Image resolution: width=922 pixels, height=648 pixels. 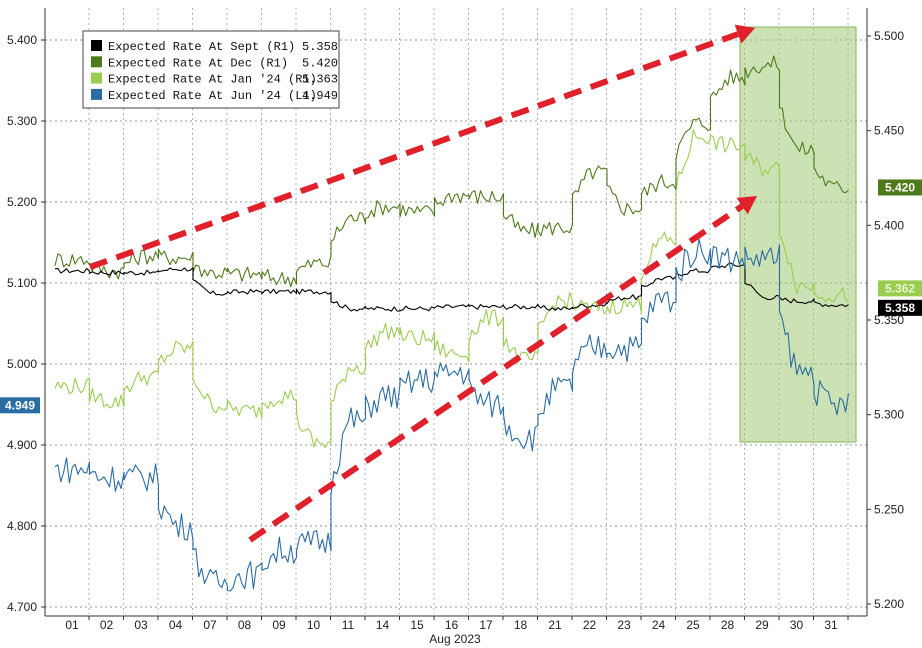 I want to click on x-tick-label: 21, so click(x=555, y=625).